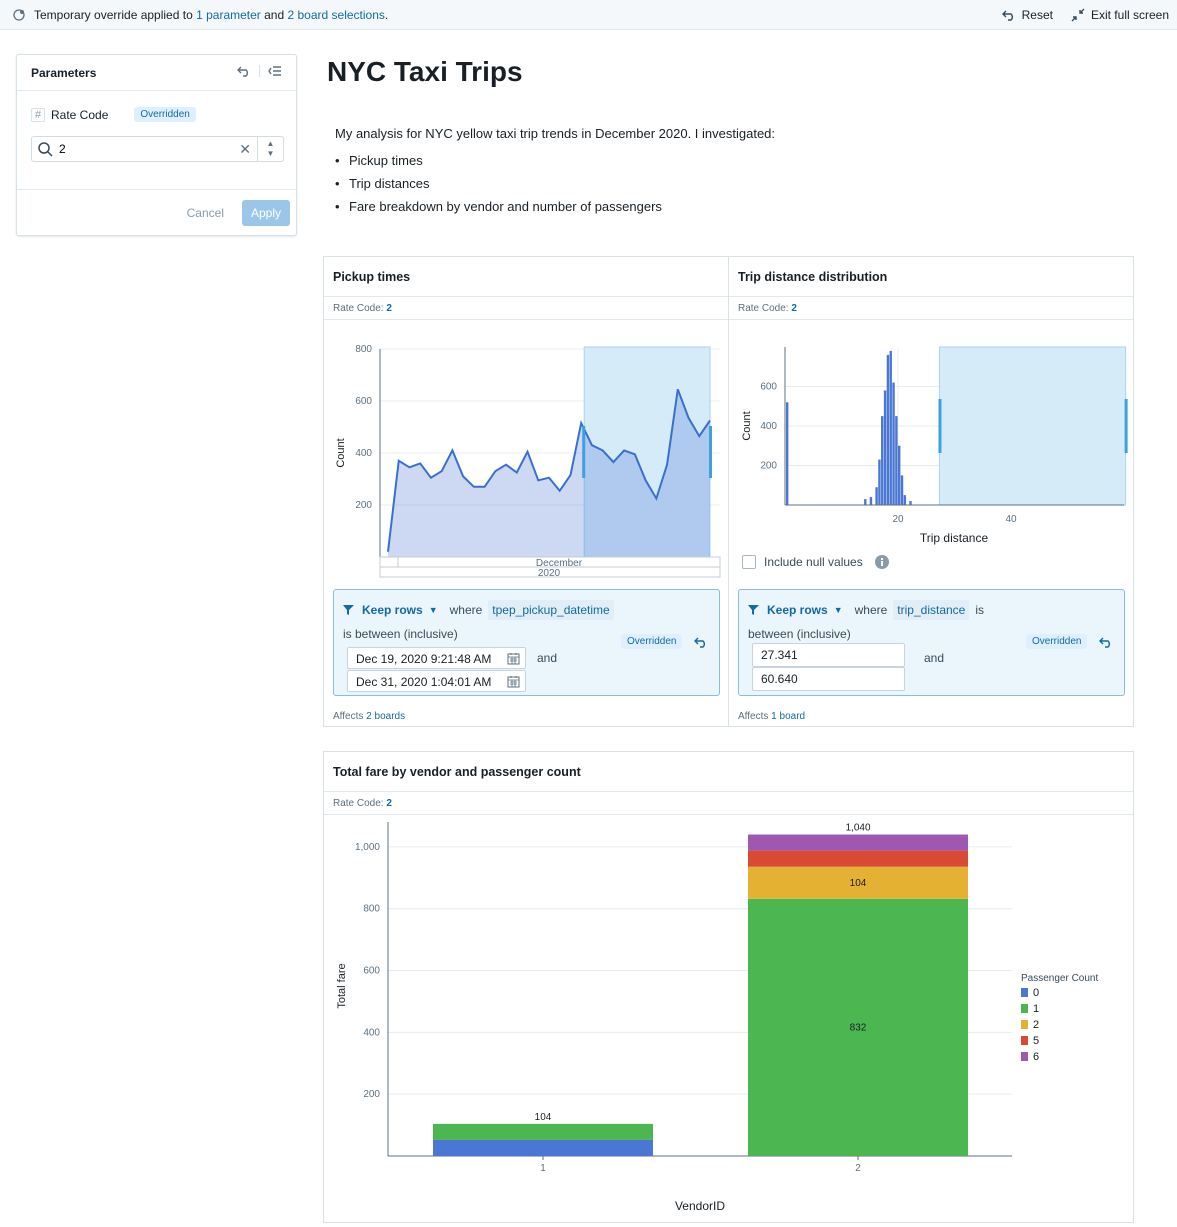 This screenshot has width=1177, height=1227. Describe the element at coordinates (149, 149) in the screenshot. I see `rate-code-value` at that location.